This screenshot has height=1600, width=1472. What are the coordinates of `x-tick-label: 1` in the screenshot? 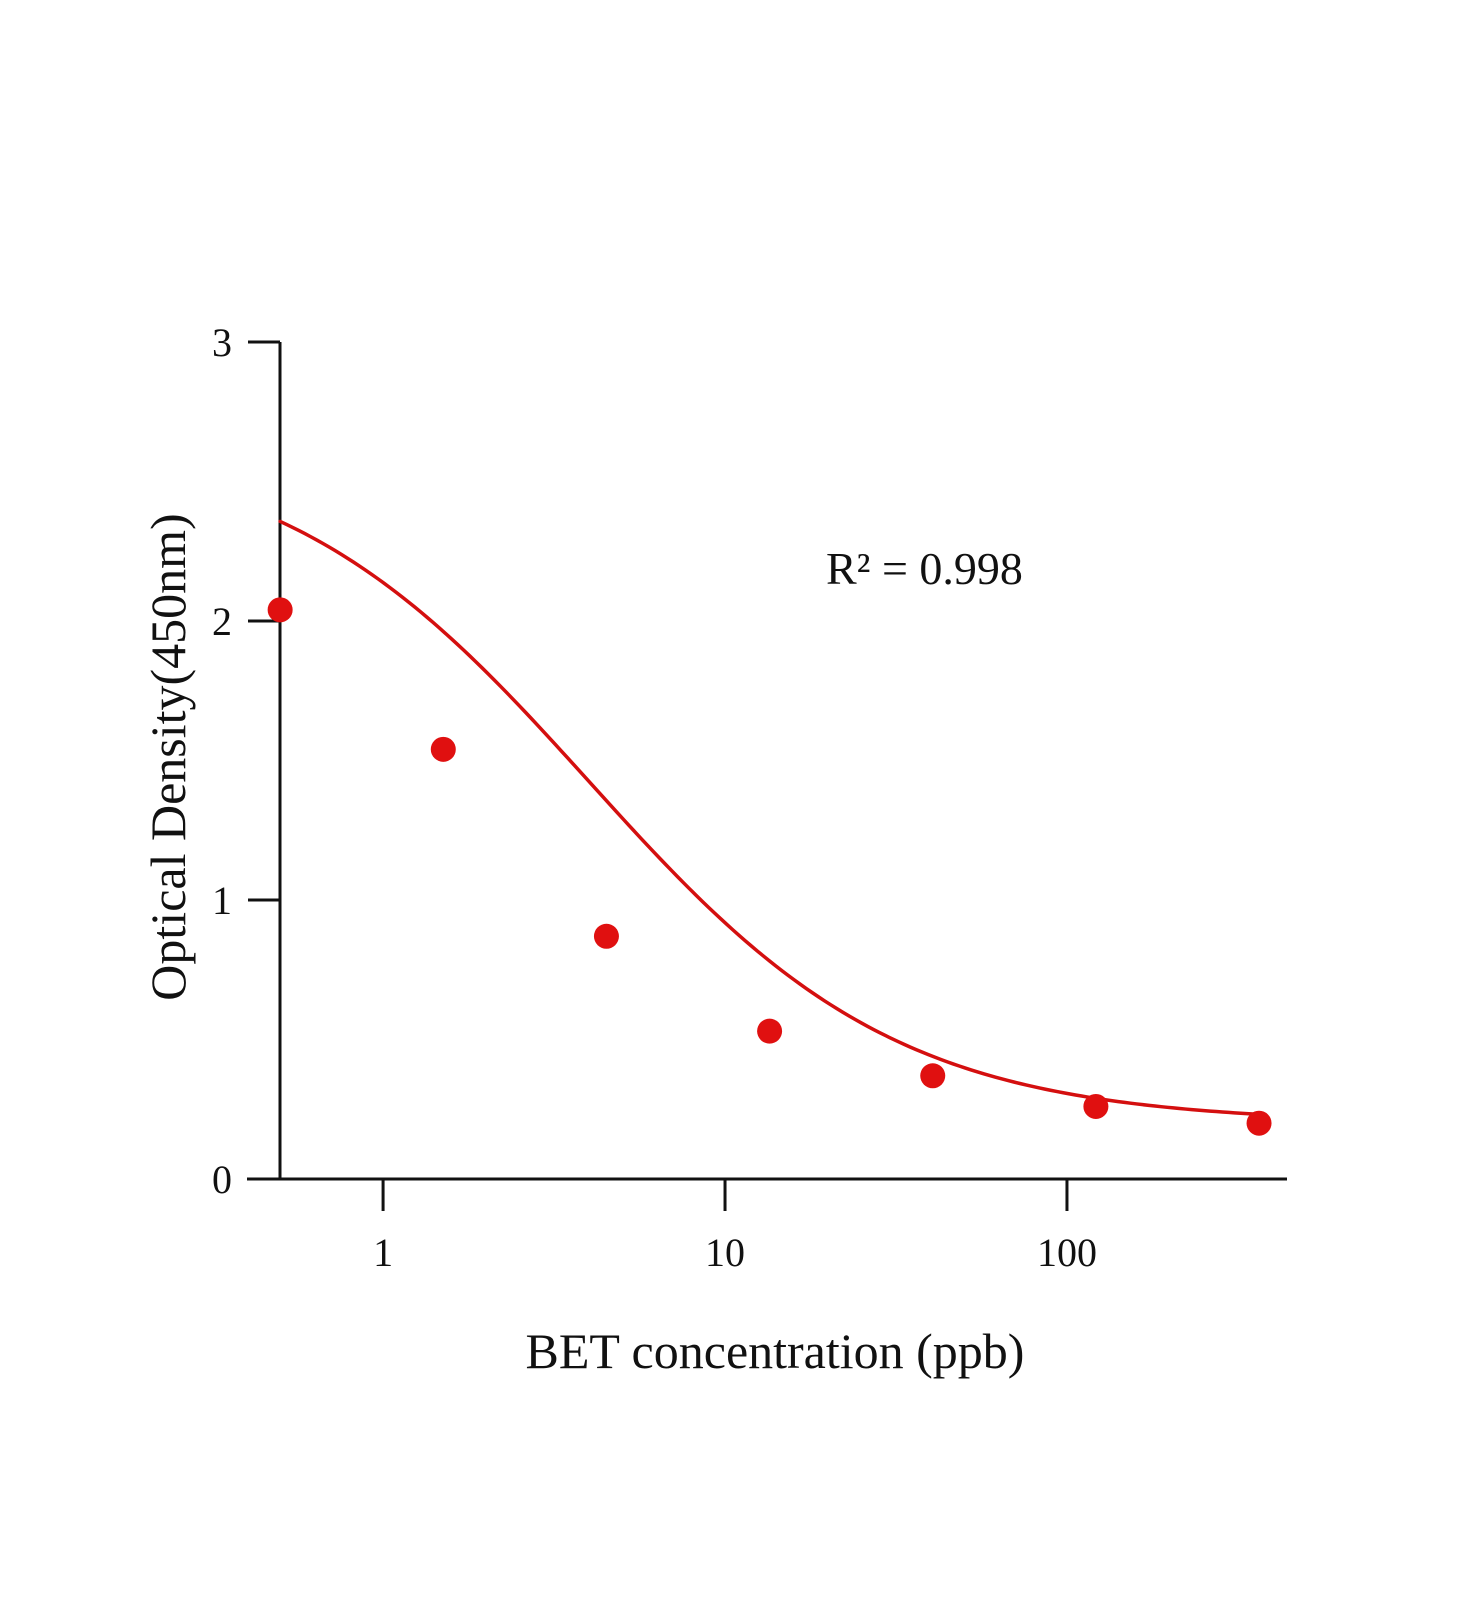 It's located at (383, 1252).